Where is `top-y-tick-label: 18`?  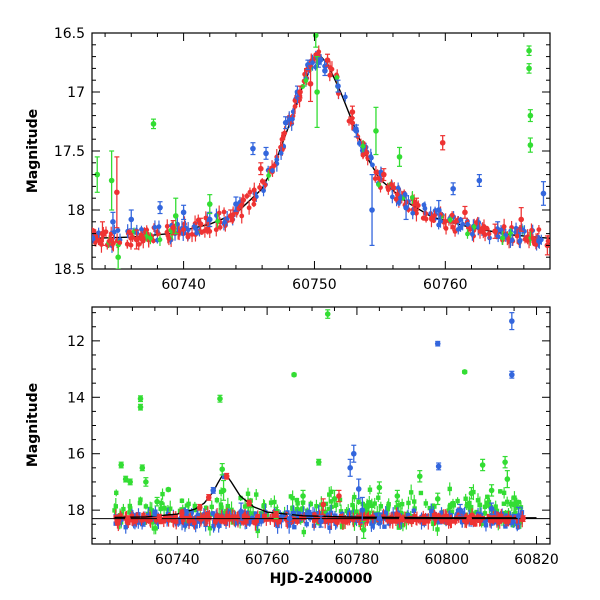
top-y-tick-label: 18 is located at coordinates (76, 211).